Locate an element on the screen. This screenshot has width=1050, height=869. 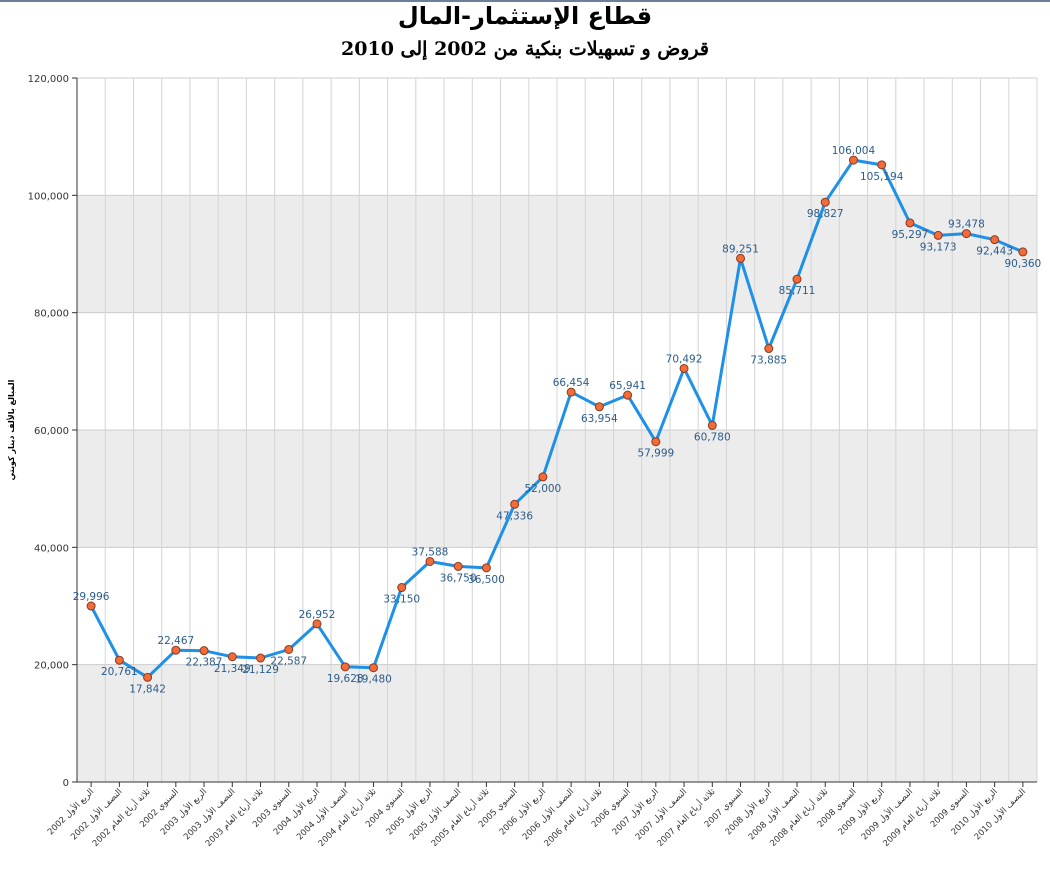
y-tick-label: 0 is located at coordinates (66, 783).